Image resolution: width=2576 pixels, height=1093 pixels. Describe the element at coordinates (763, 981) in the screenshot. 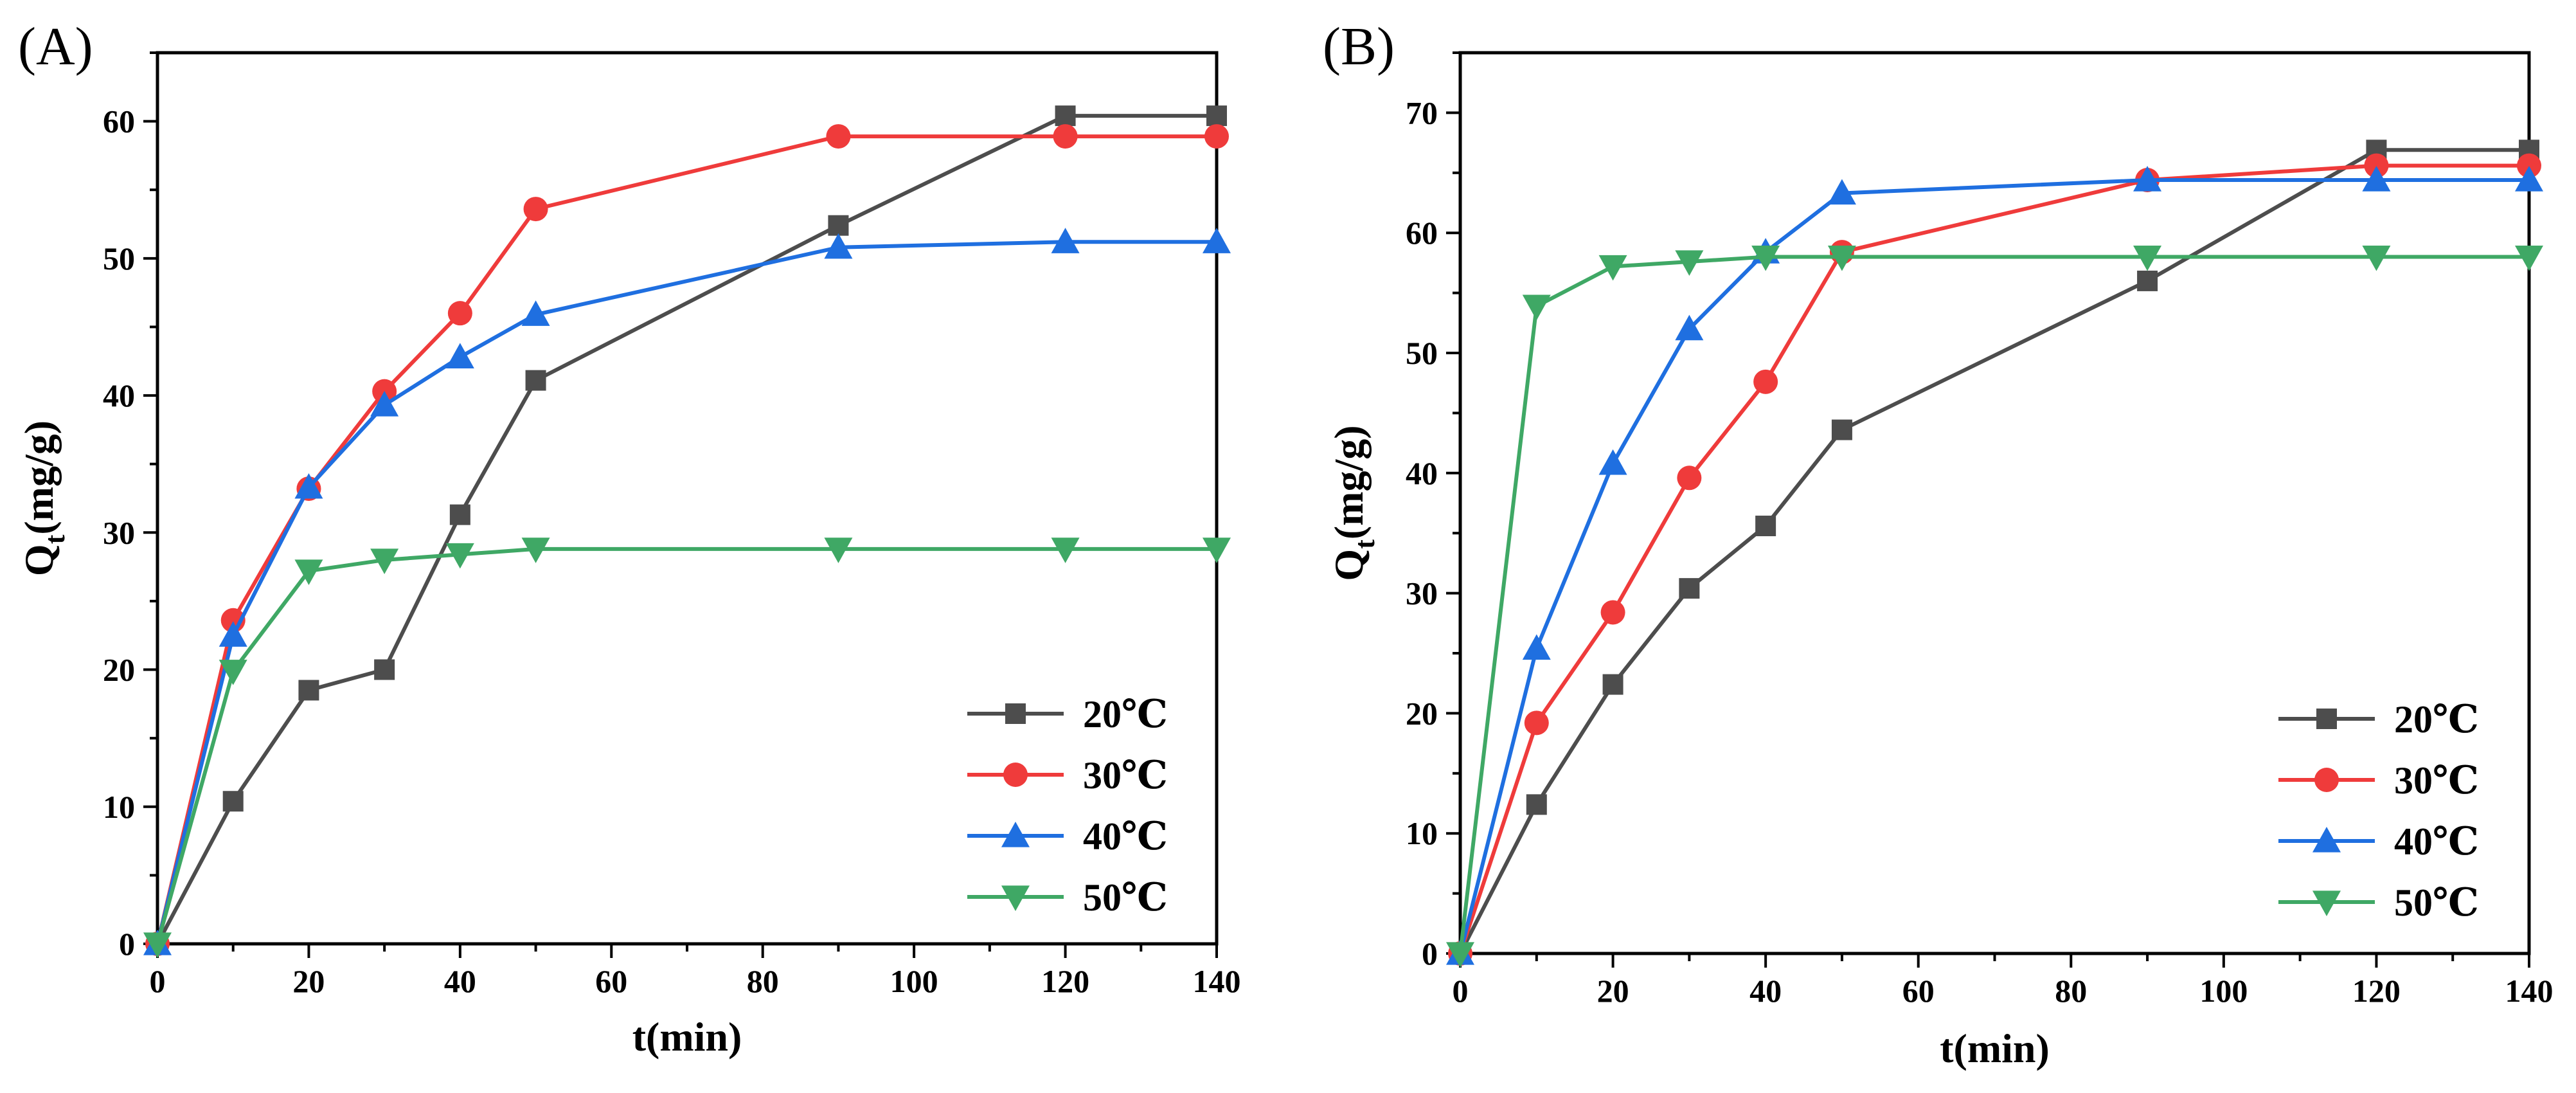

I see `x-tick-label: 80` at that location.